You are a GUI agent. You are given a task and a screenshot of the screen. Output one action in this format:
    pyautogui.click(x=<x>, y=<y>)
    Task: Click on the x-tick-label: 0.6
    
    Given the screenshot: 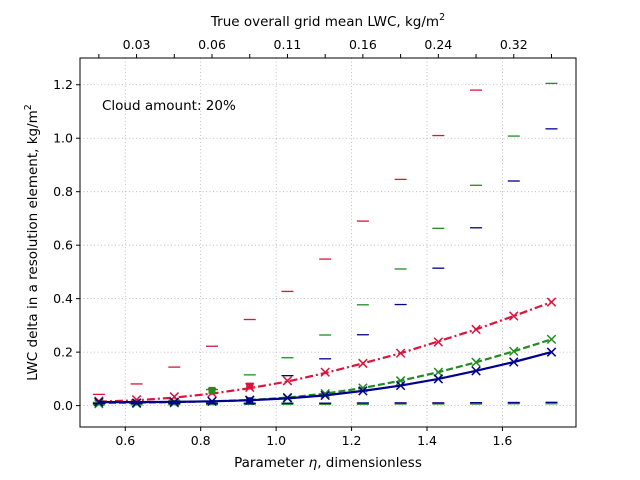 What is the action you would take?
    pyautogui.click(x=125, y=440)
    